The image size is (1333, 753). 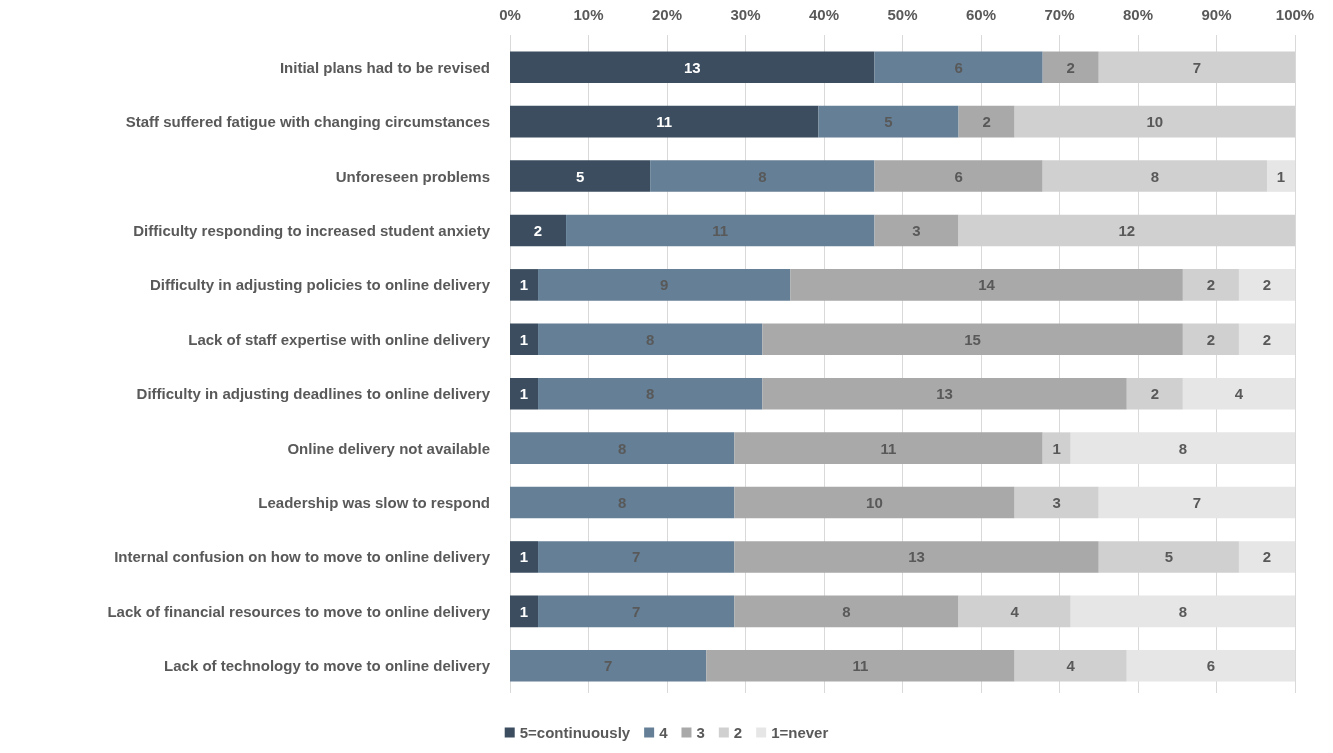 I want to click on y-tick-label: Staff suffered fatigue with changing circumstances, so click(x=307, y=122).